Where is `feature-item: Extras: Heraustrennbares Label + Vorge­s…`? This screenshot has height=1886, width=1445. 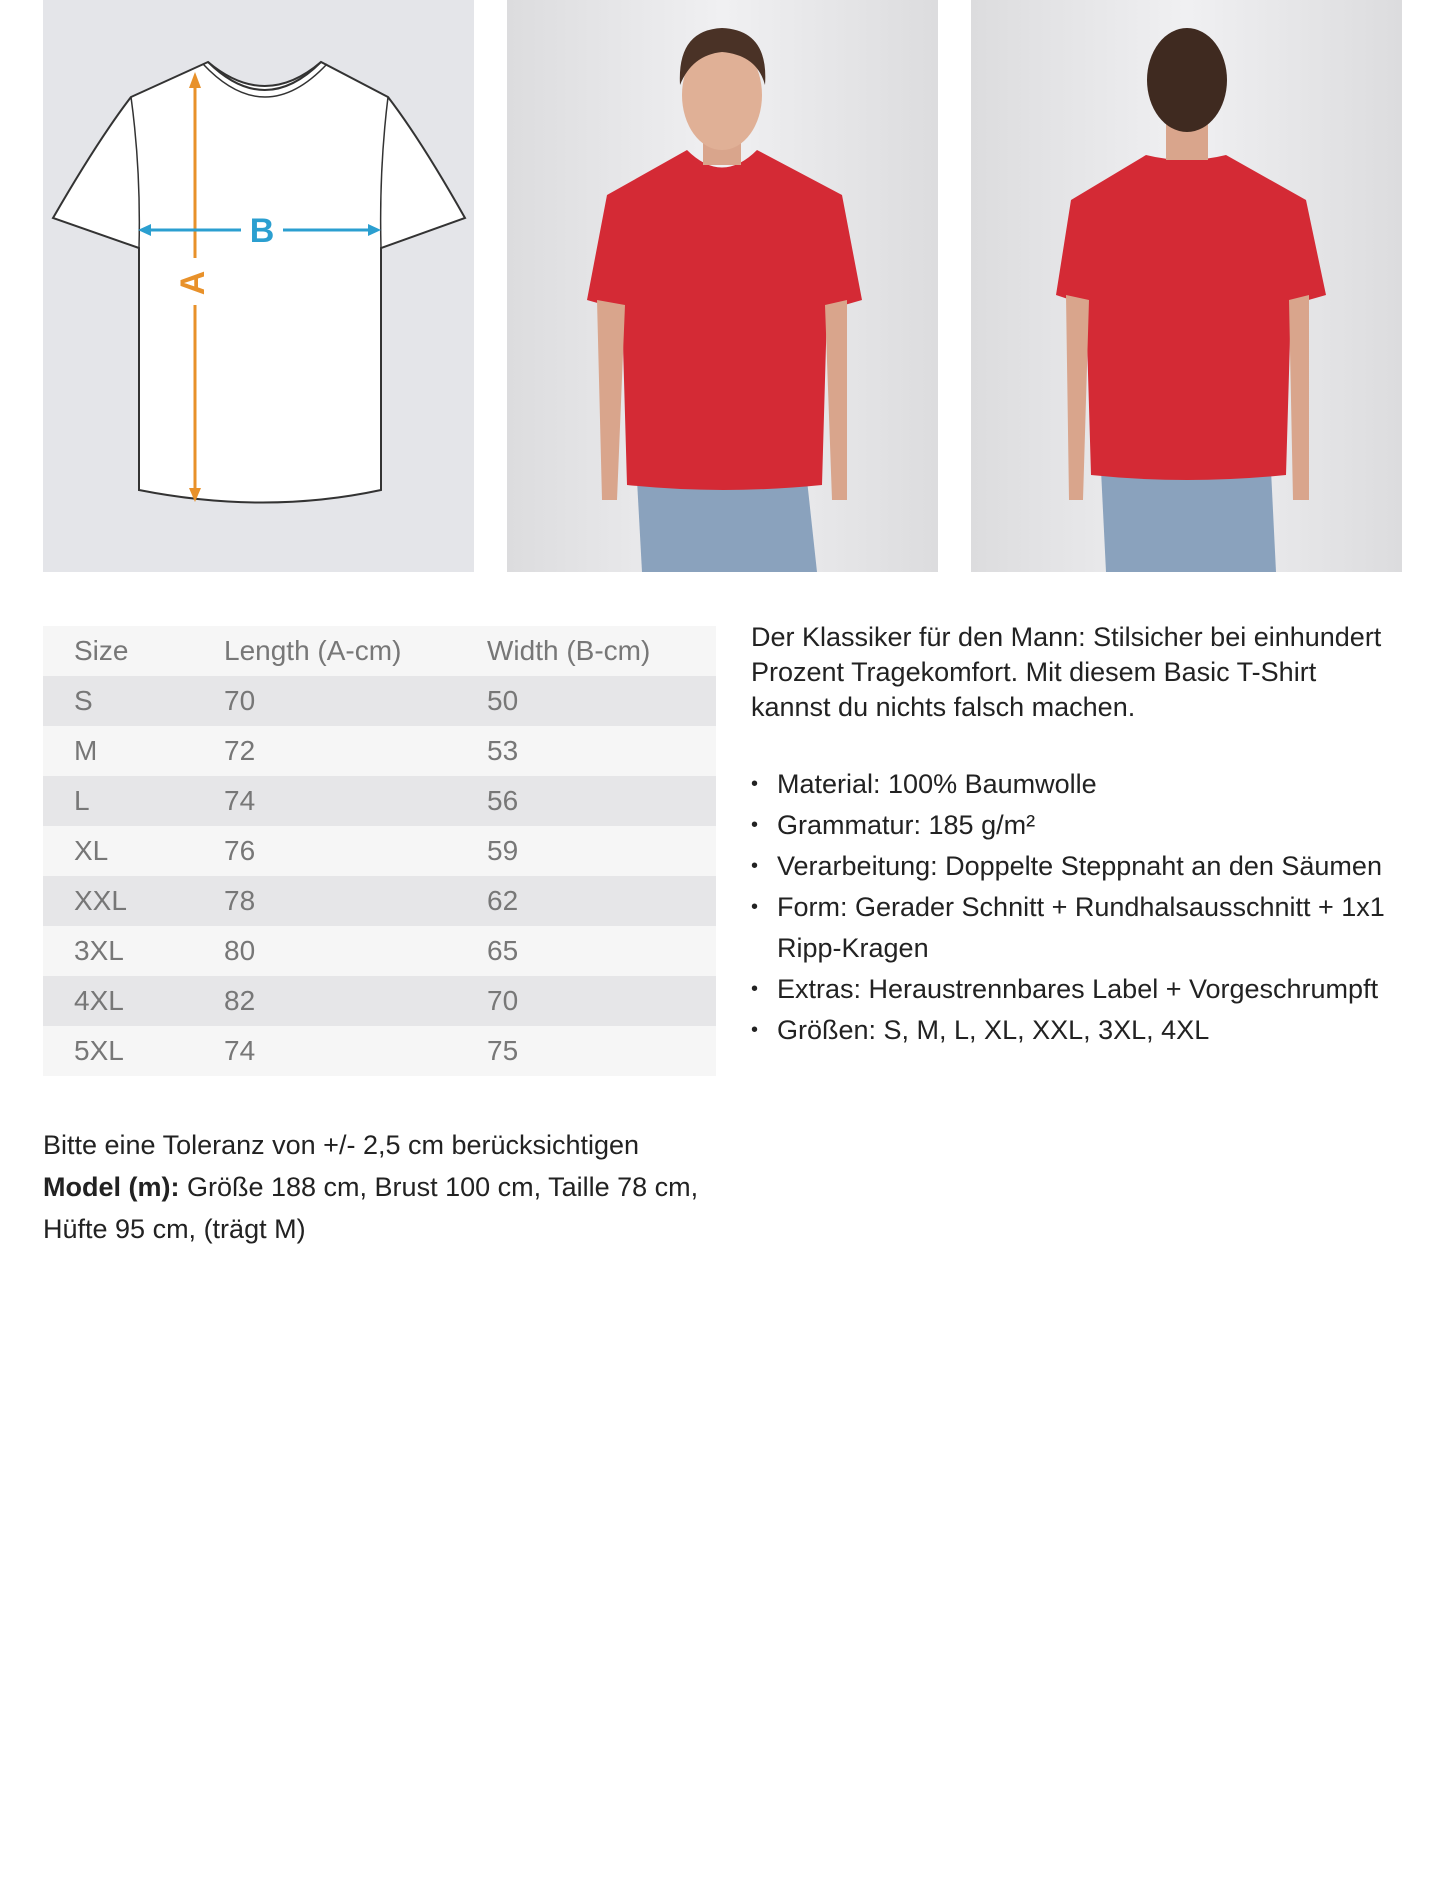 feature-item: Extras: Heraustrennbares Label + Vorge­s… is located at coordinates (1076, 989).